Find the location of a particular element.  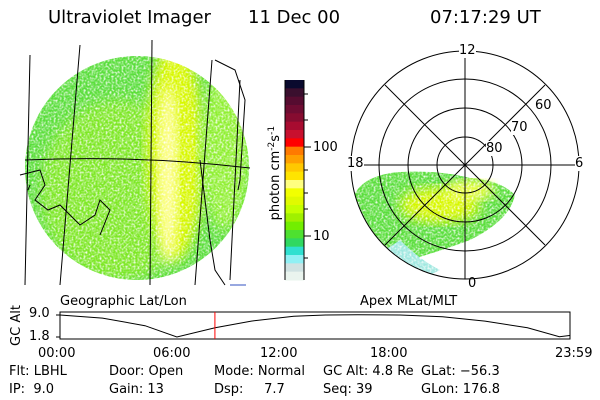

altitude-ylabel: GC Alt is located at coordinates (16, 325).